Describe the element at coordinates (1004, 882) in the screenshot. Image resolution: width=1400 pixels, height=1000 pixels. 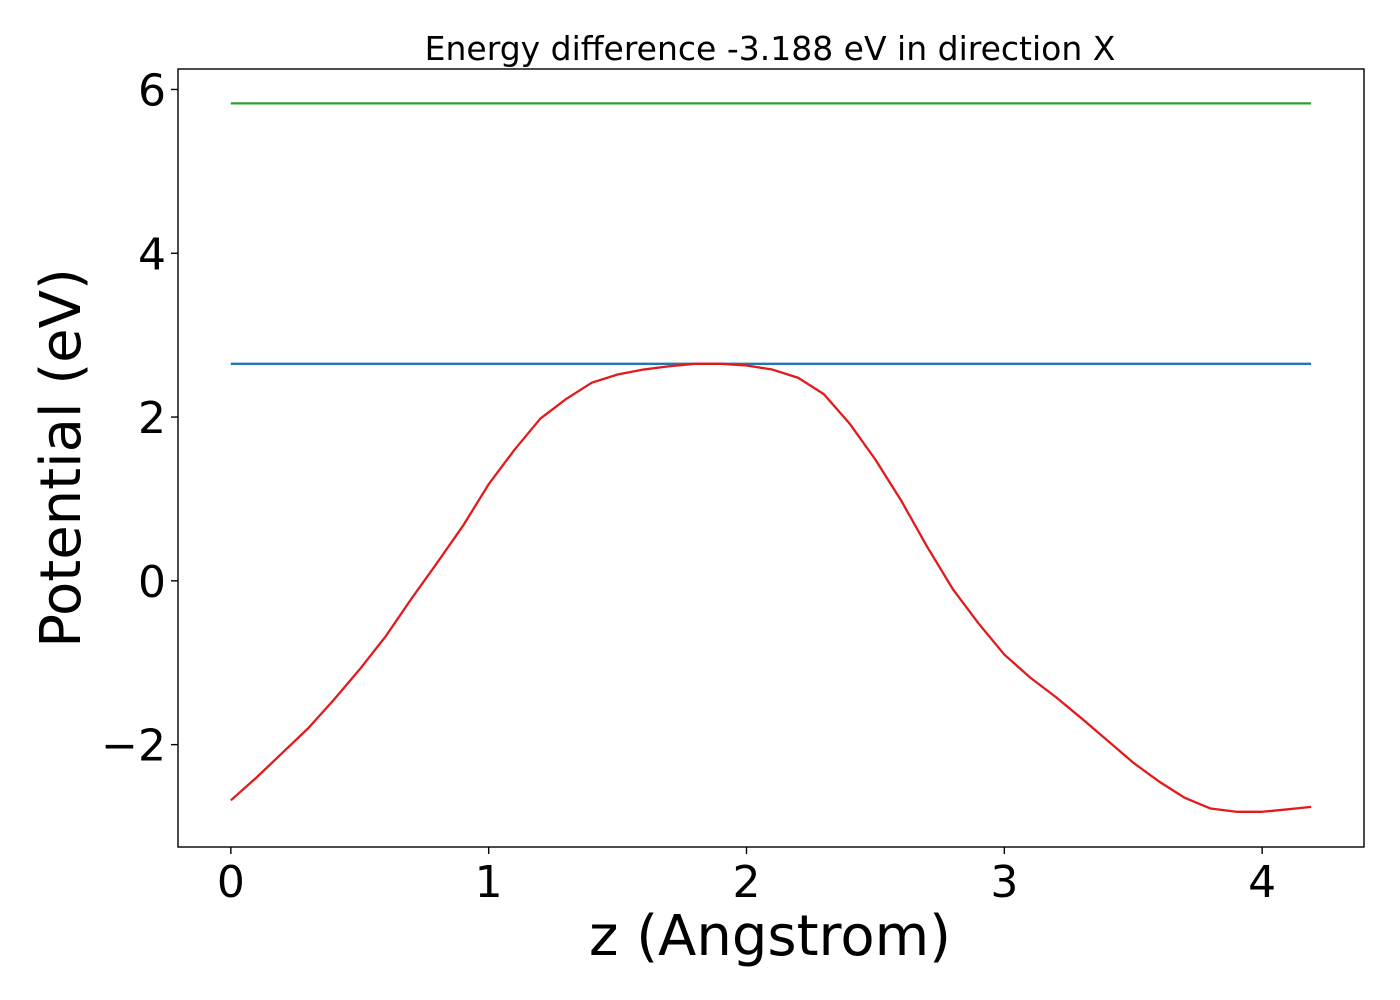
I see `x-tick-label: 3` at that location.